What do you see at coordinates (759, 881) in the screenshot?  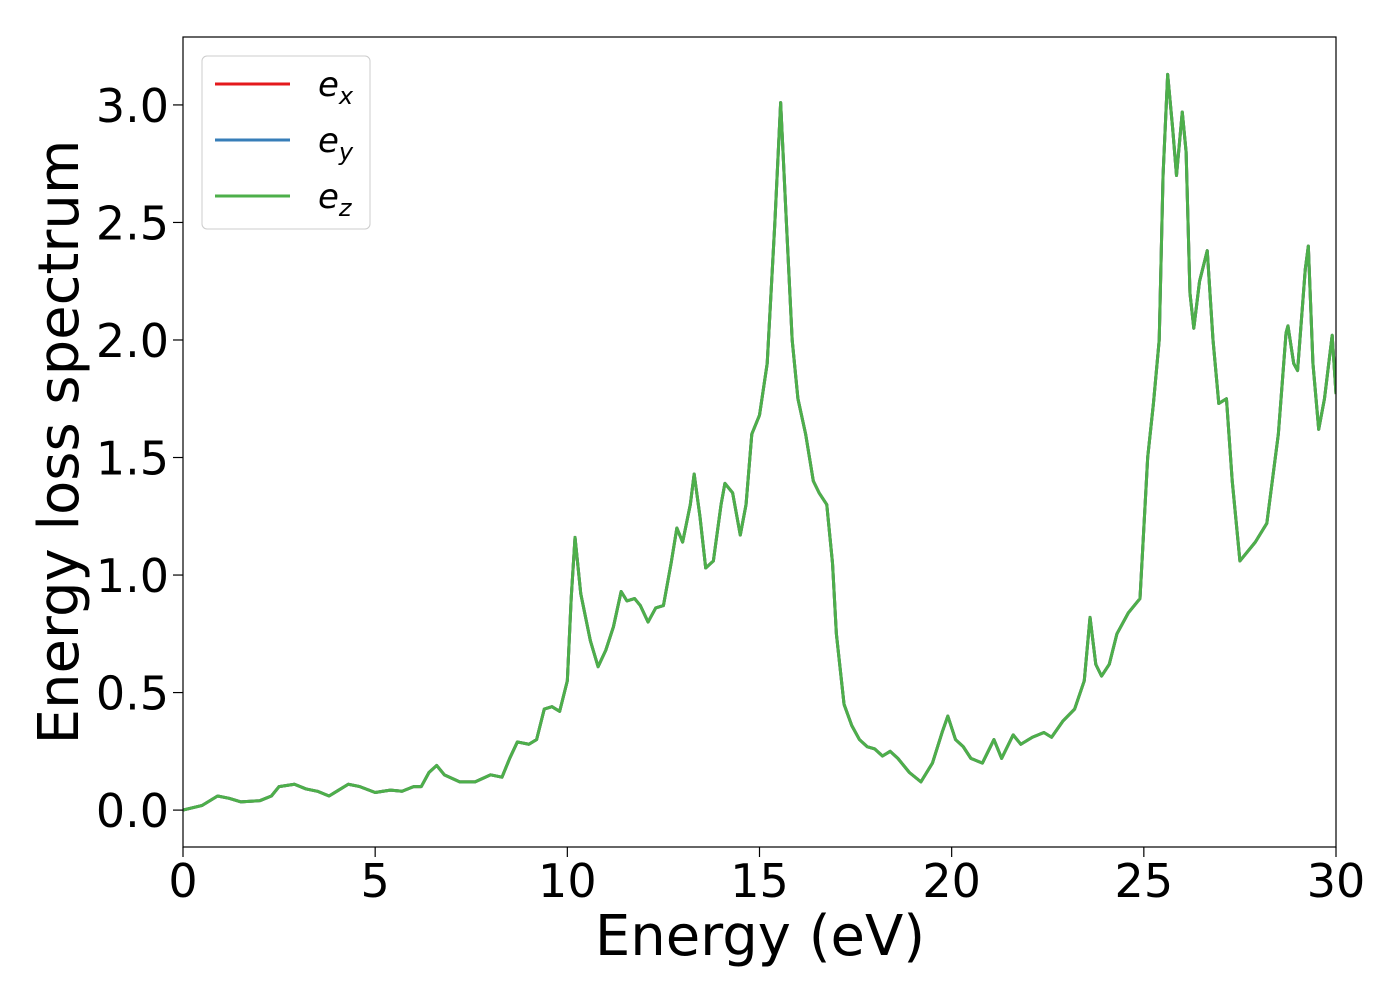 I see `x-tick-label: 15` at bounding box center [759, 881].